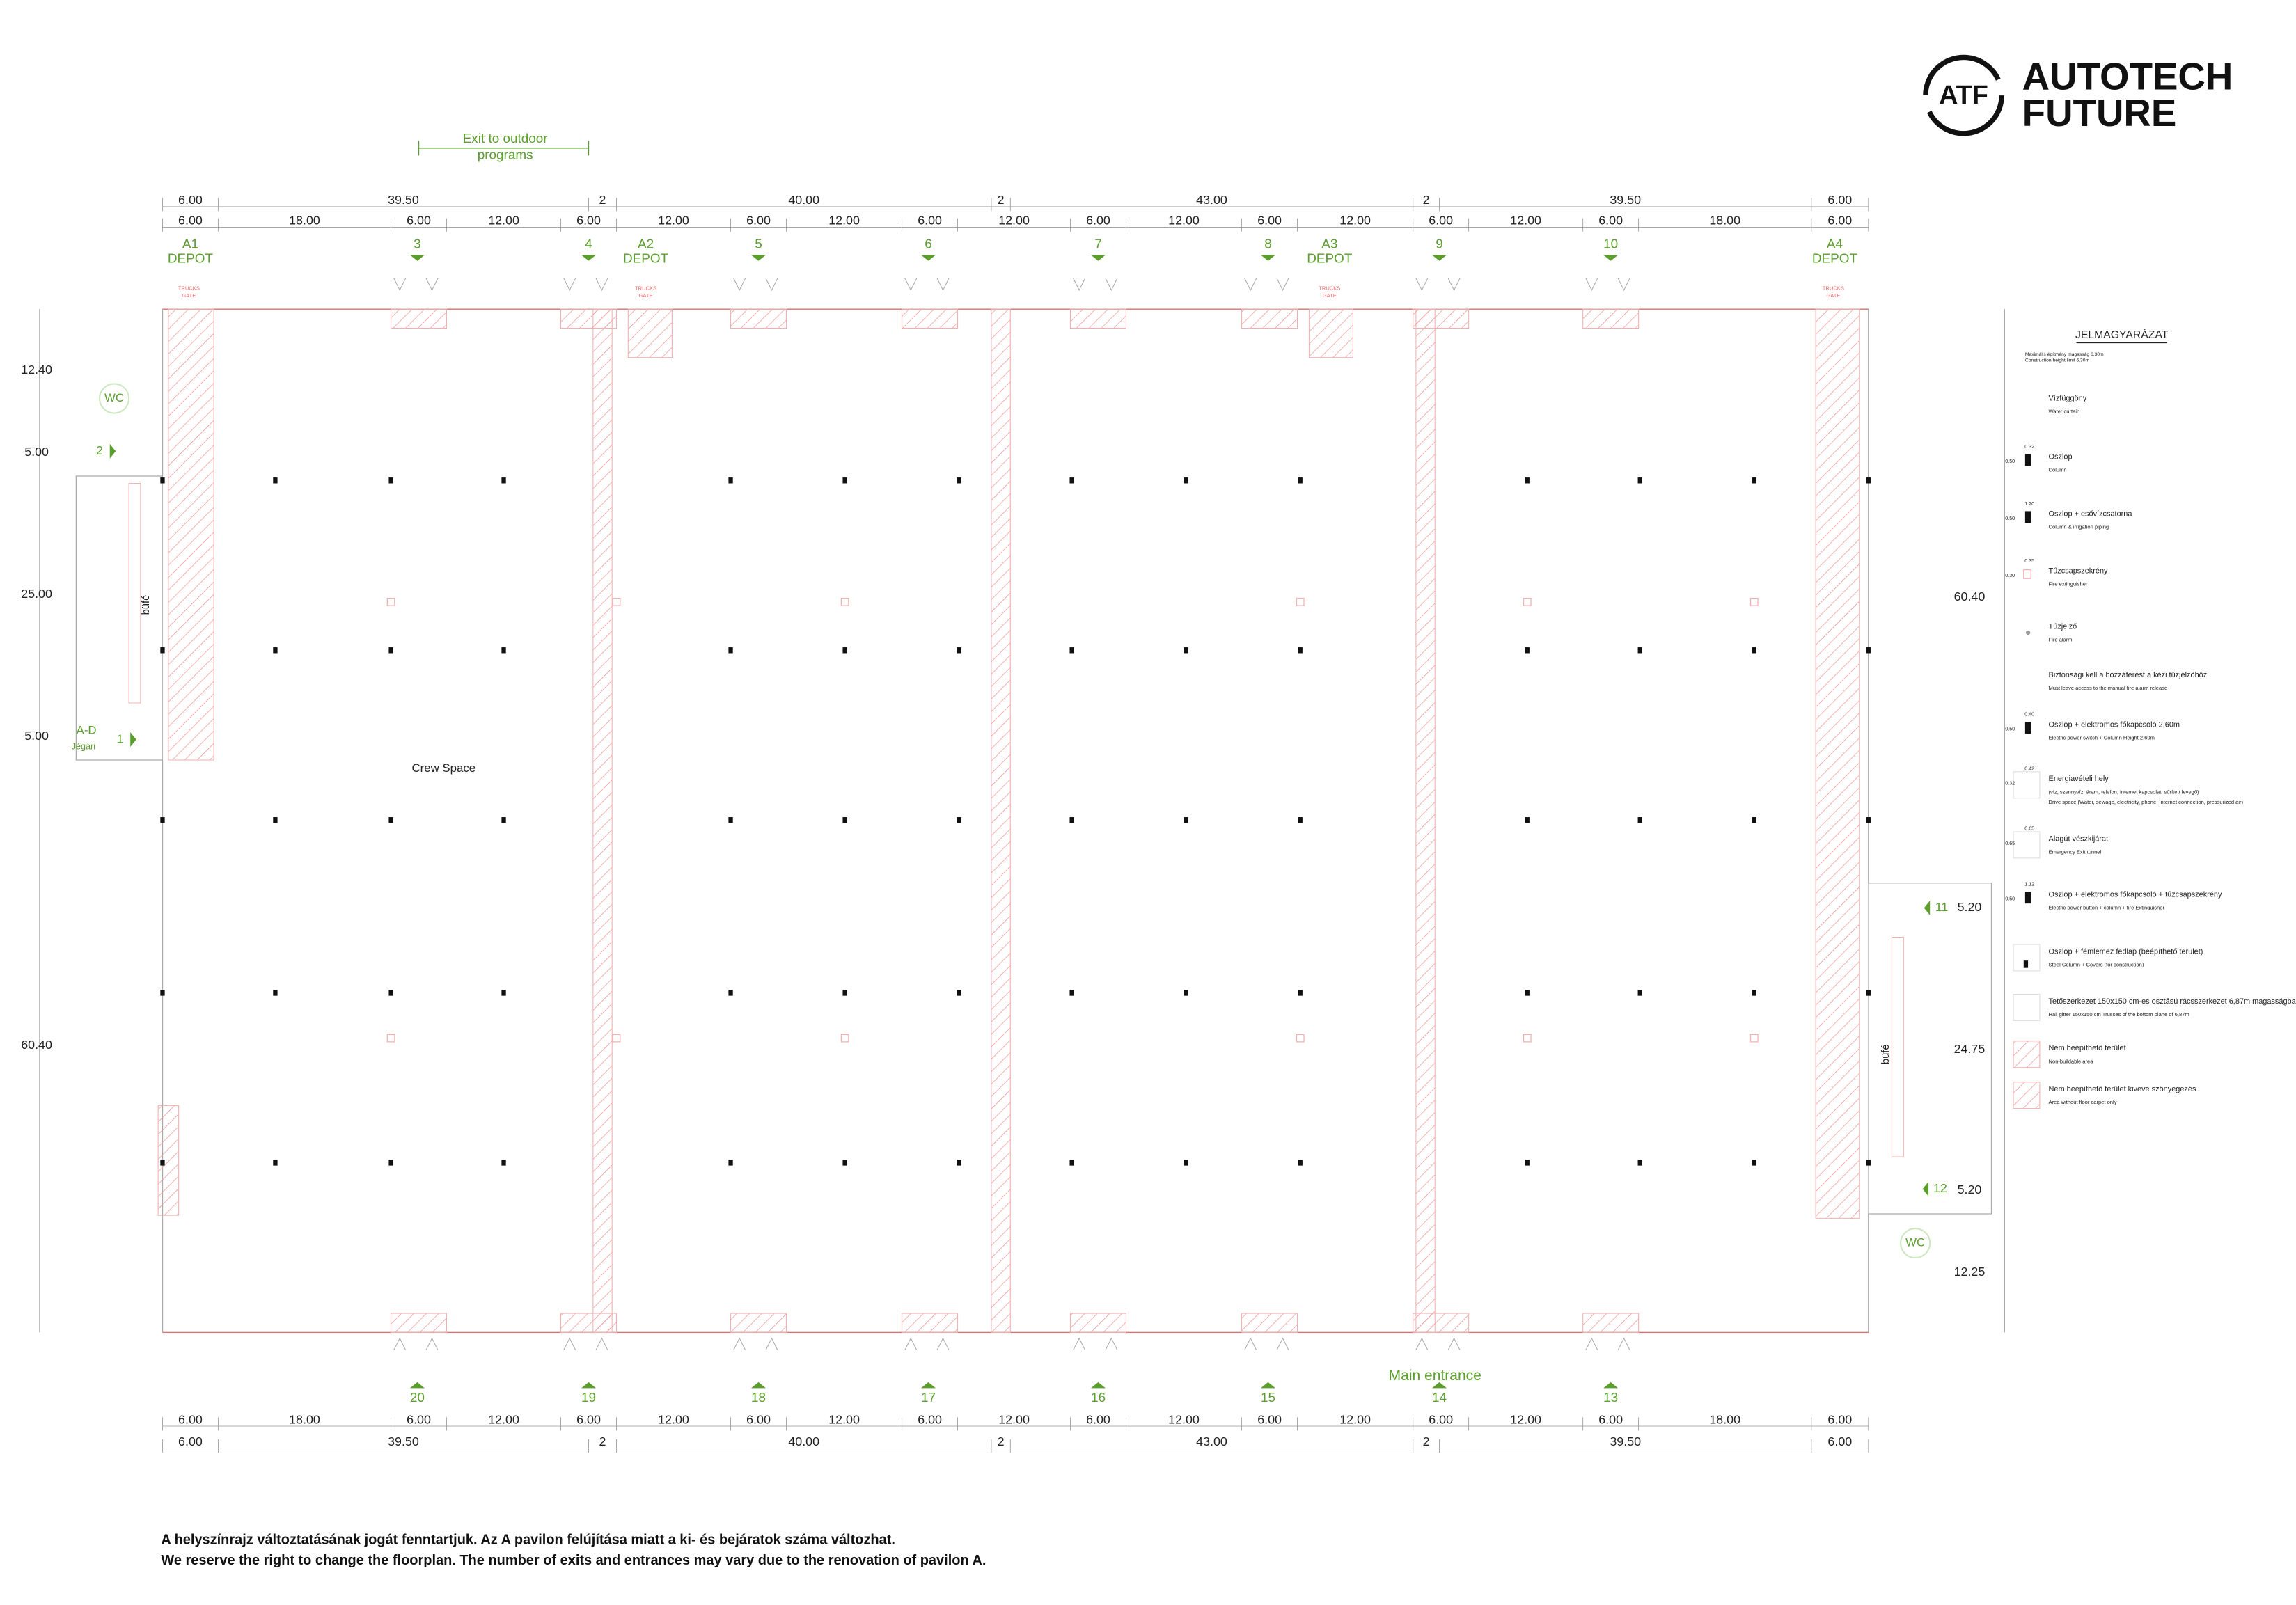 The height and width of the screenshot is (1605, 2296). What do you see at coordinates (2127, 75) in the screenshot?
I see `logo-text: AUTOTECH` at bounding box center [2127, 75].